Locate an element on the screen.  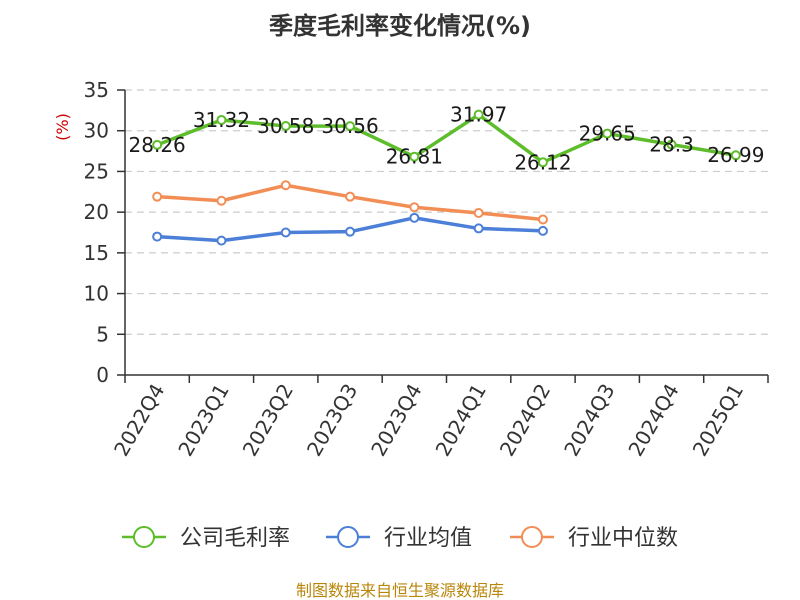
legend-item: 行业中位数 is located at coordinates (594, 538).